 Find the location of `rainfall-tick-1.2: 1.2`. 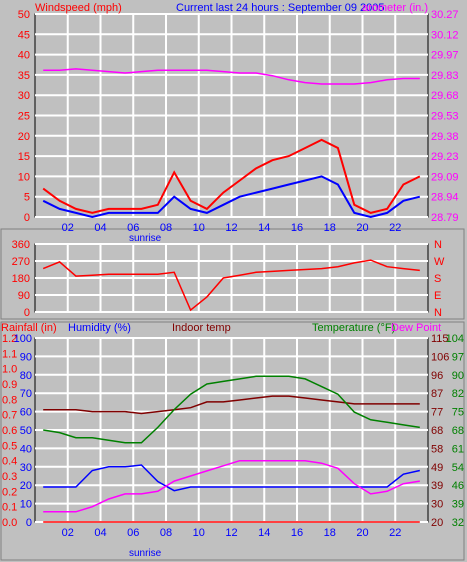

rainfall-tick-1.2: 1.2 is located at coordinates (9, 339).